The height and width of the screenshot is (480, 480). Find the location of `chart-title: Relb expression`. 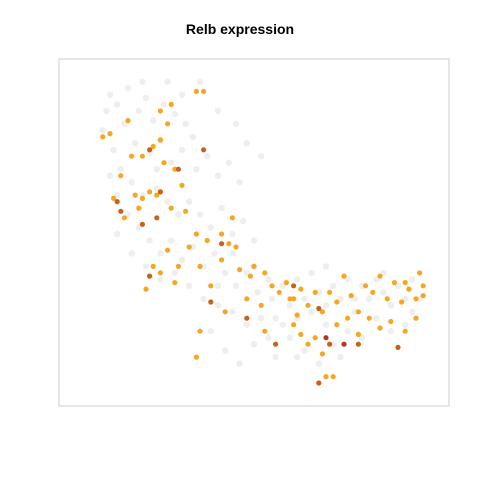

chart-title: Relb expression is located at coordinates (240, 29).